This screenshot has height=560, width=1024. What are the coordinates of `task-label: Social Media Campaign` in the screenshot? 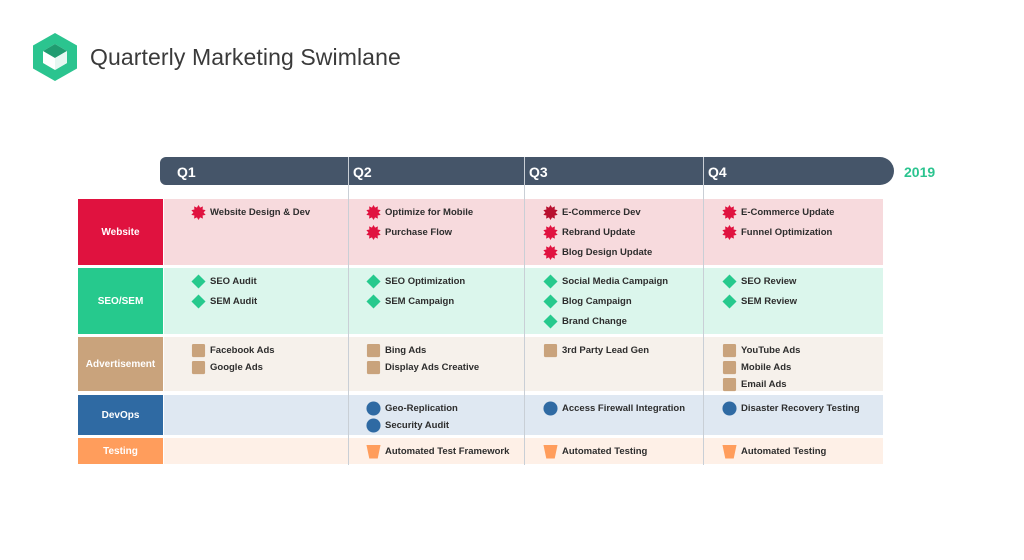 It's located at (615, 281).